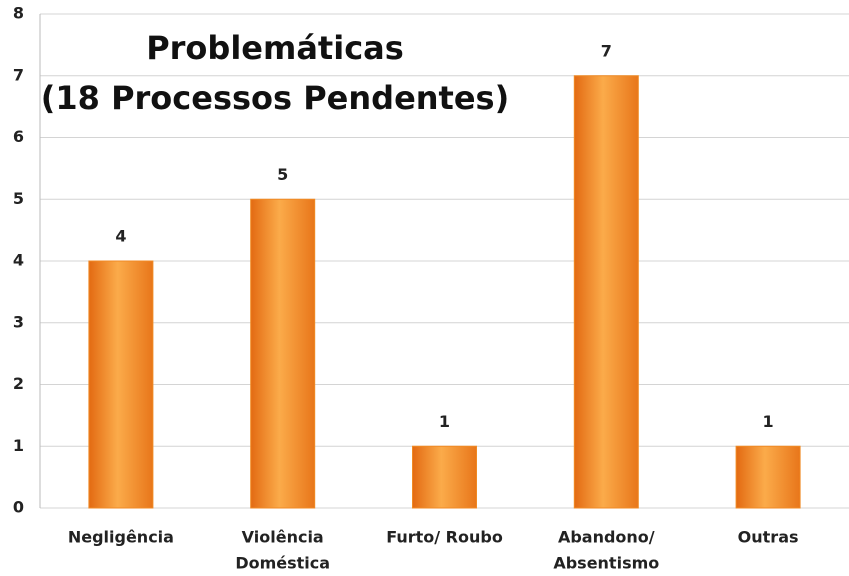 Image resolution: width=849 pixels, height=576 pixels. I want to click on y-tick-label: 7, so click(18, 74).